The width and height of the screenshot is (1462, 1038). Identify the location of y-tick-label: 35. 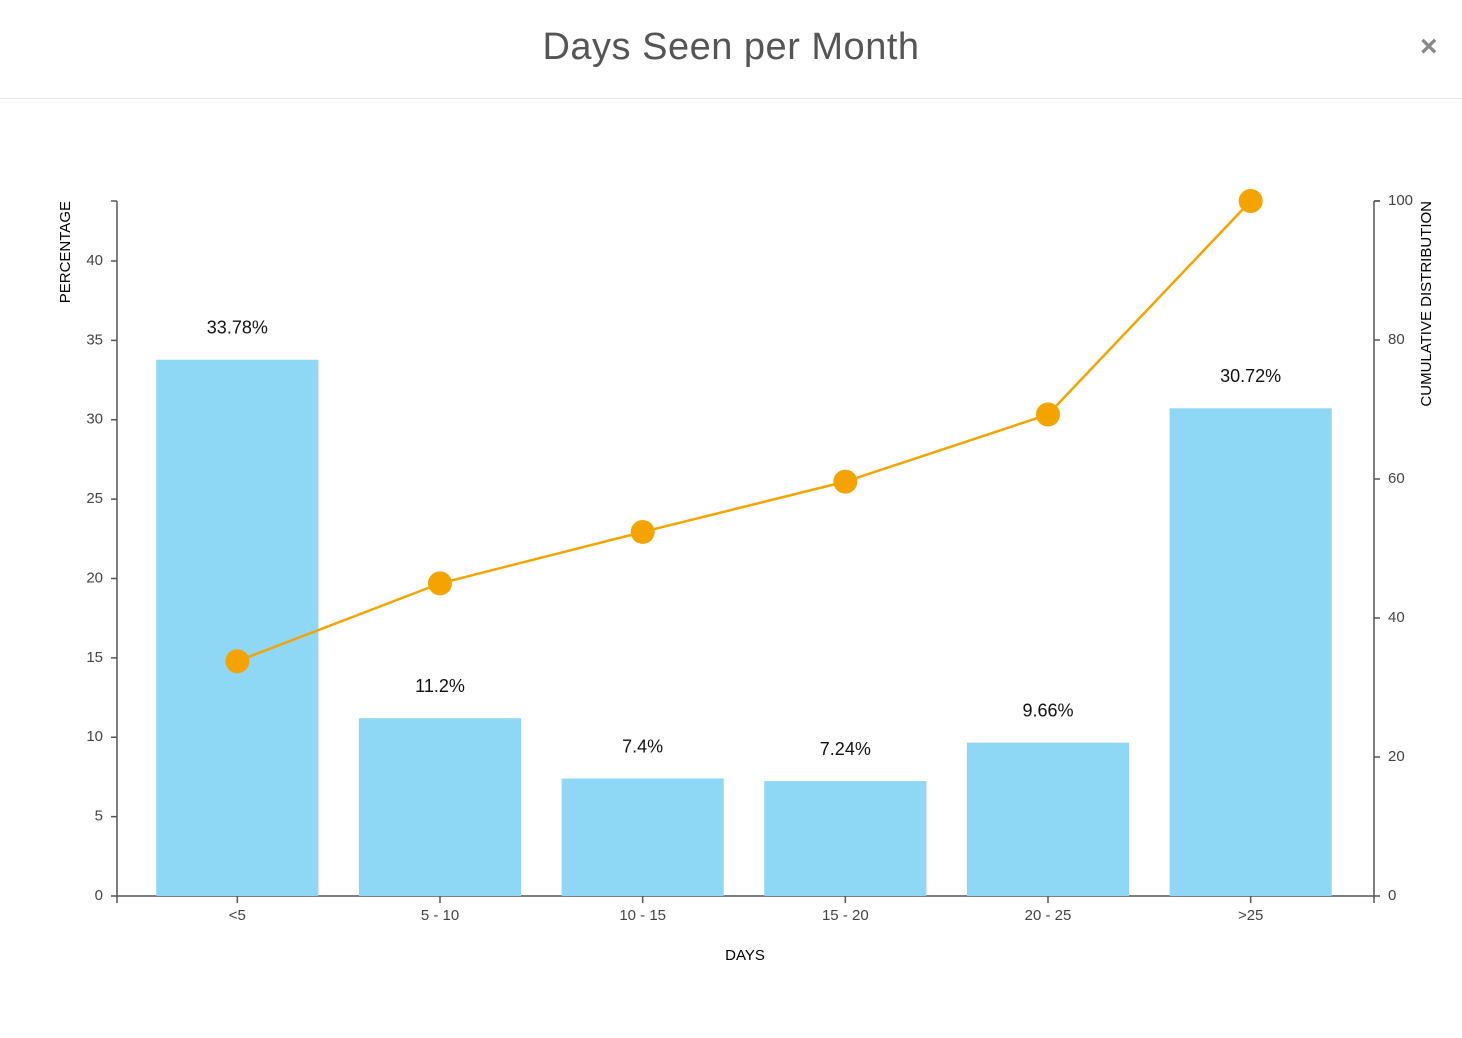
(94, 339).